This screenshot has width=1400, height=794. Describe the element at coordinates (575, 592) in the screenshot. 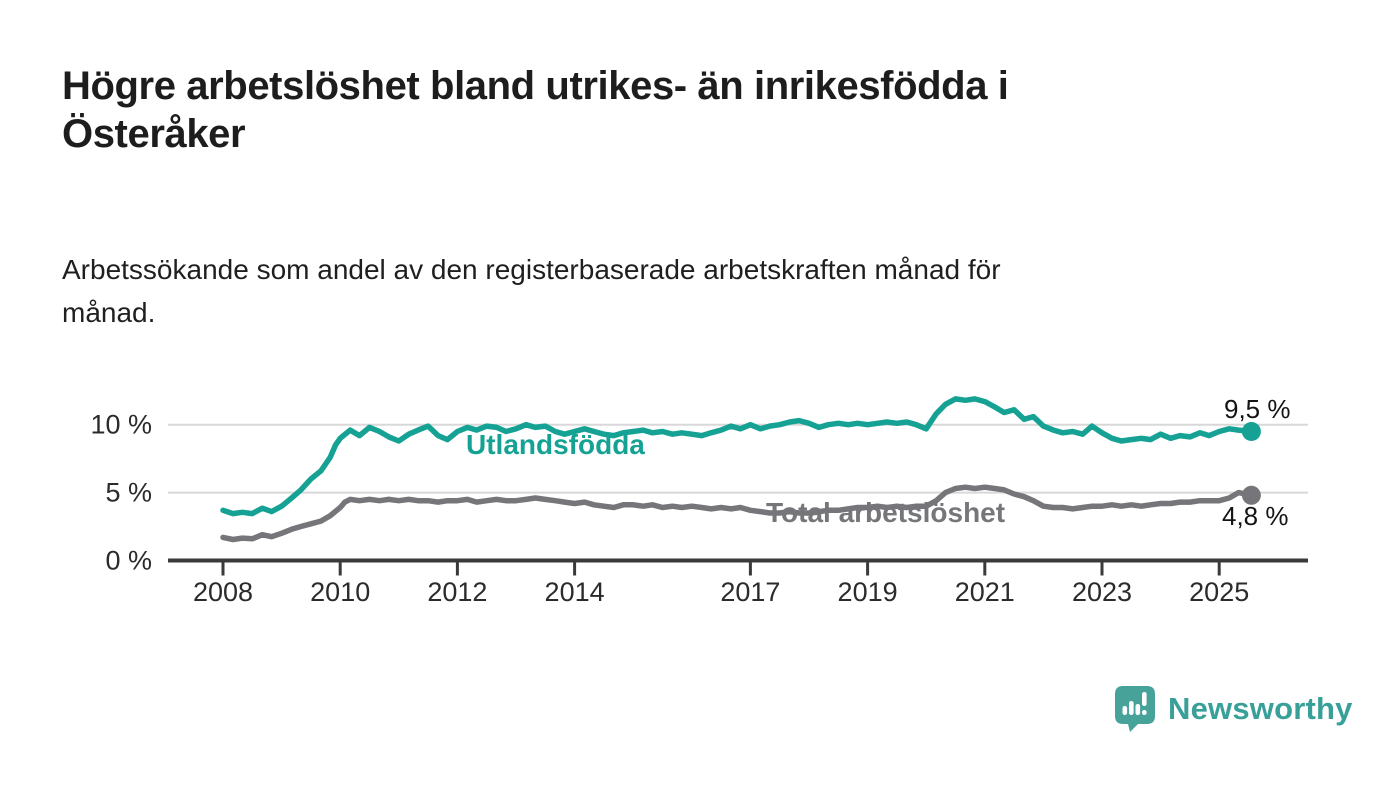

I see `x-tick-label: 2014` at that location.